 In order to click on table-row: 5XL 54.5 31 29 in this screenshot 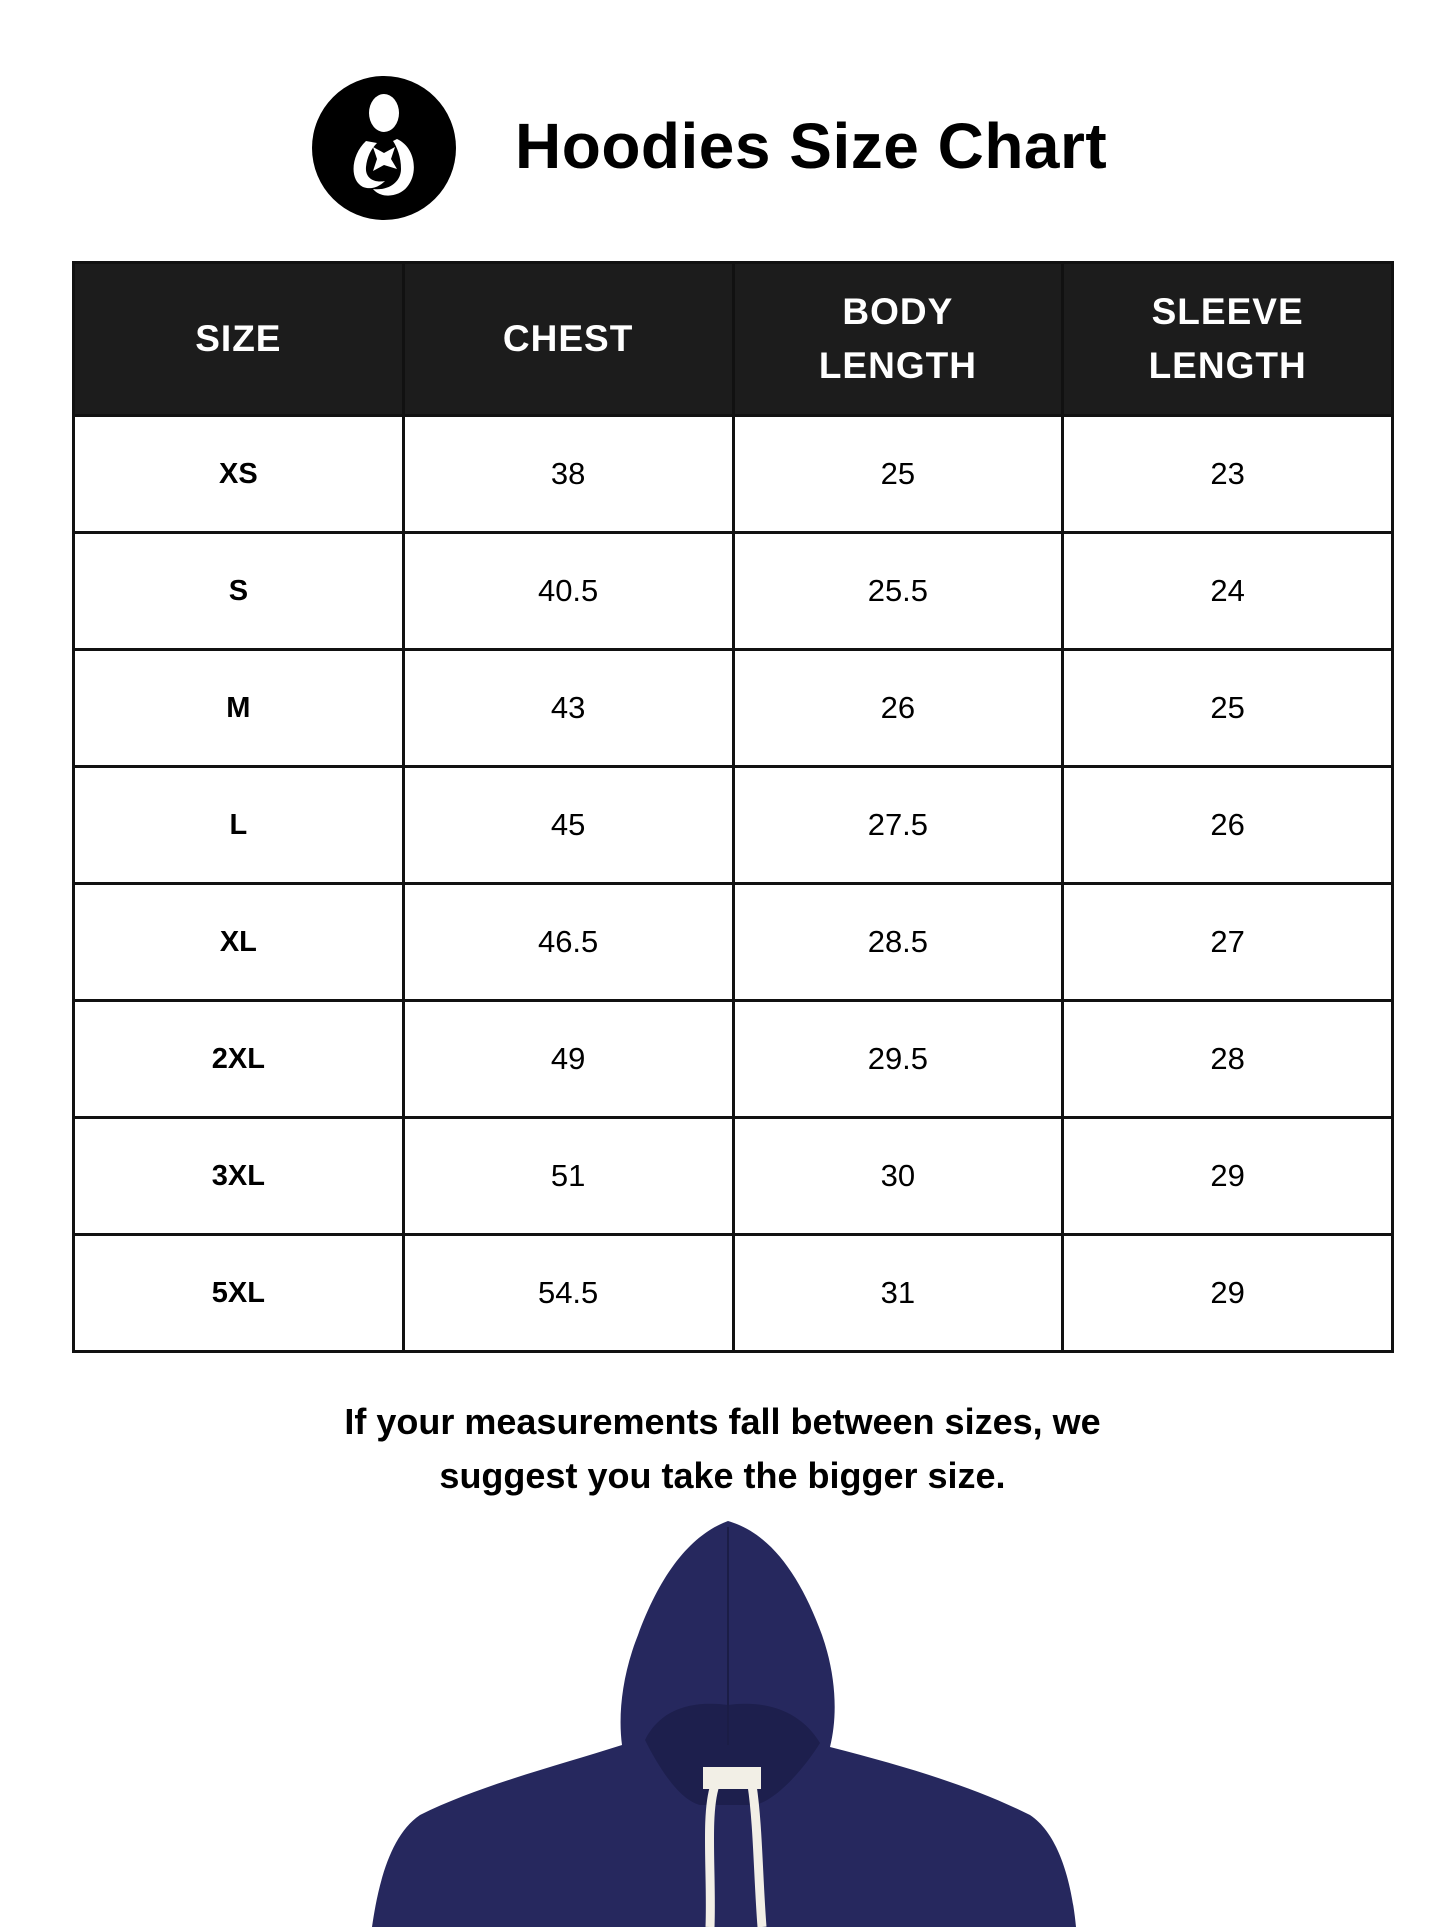, I will do `click(733, 1293)`.